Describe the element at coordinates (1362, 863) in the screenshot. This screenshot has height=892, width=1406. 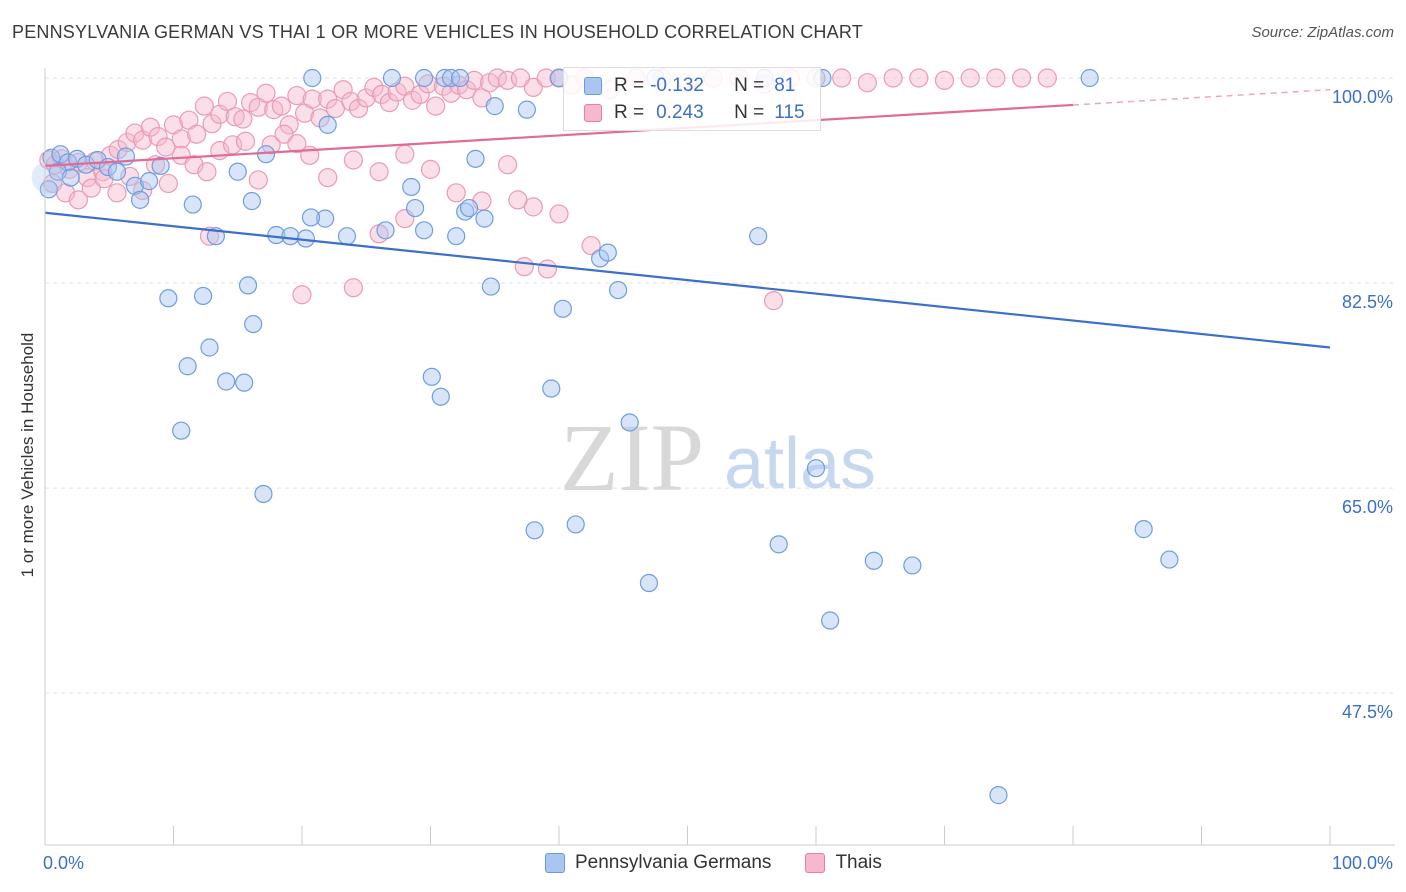
I see `x-tick-label: 100.0%` at that location.